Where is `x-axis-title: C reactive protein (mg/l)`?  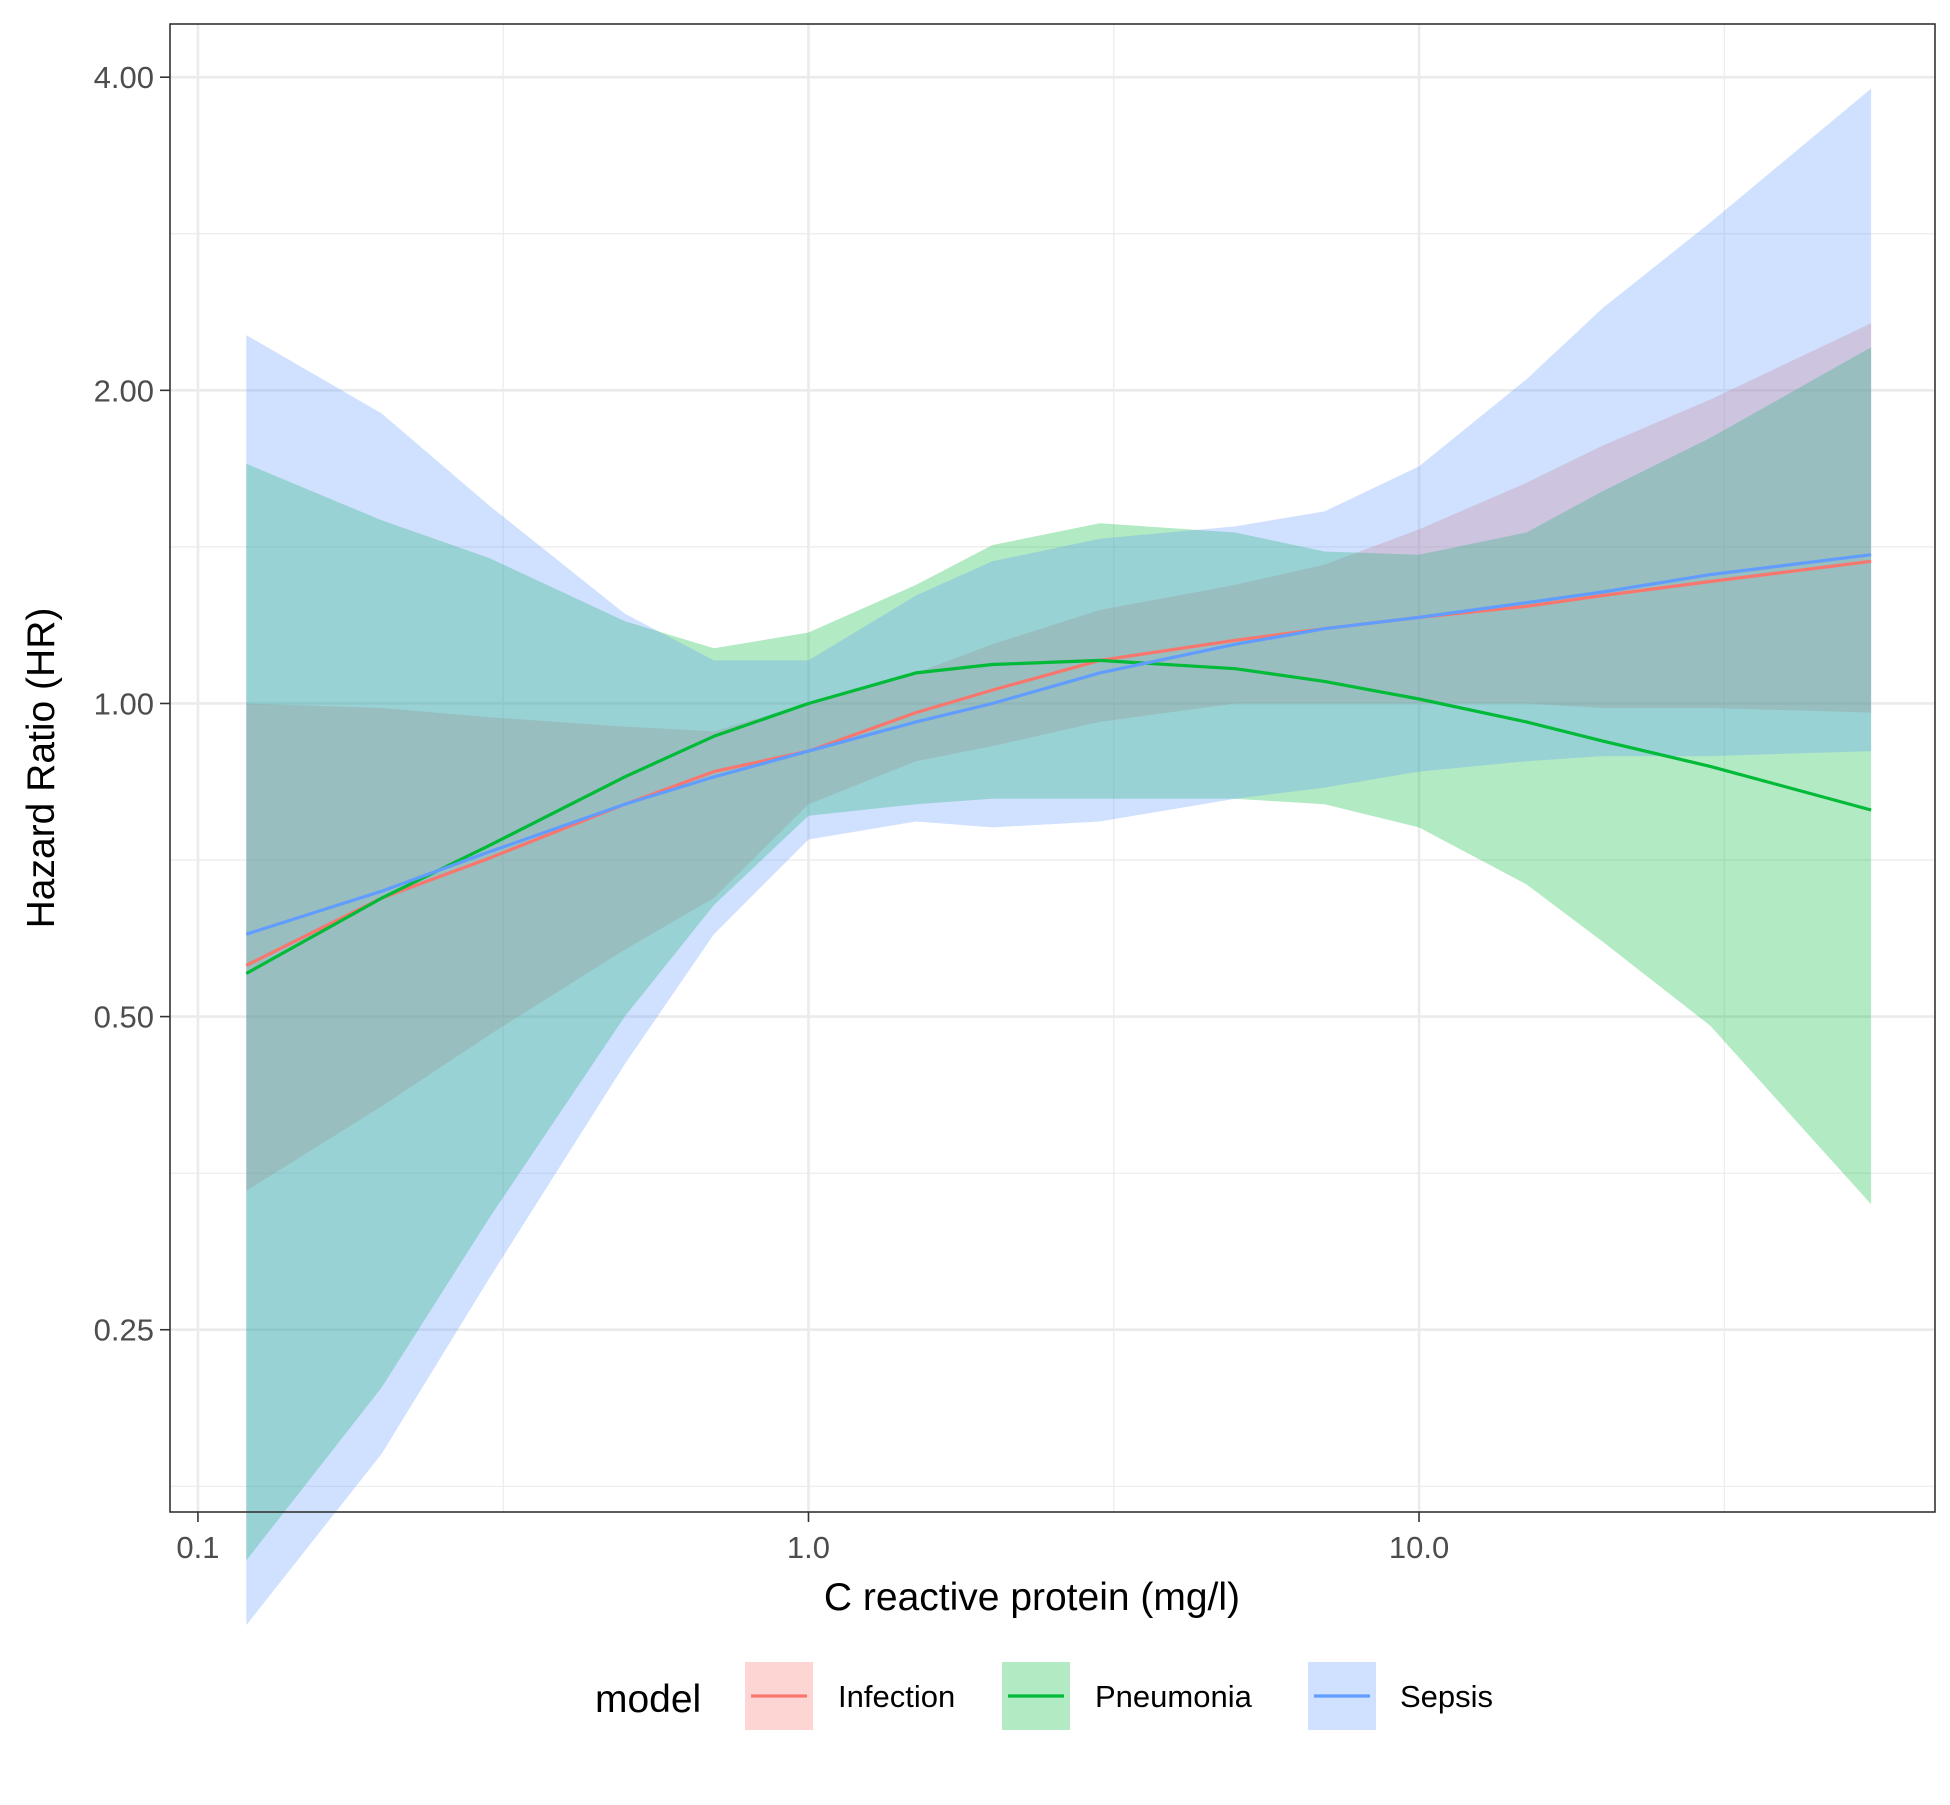 x-axis-title: C reactive protein (mg/l) is located at coordinates (1032, 1597).